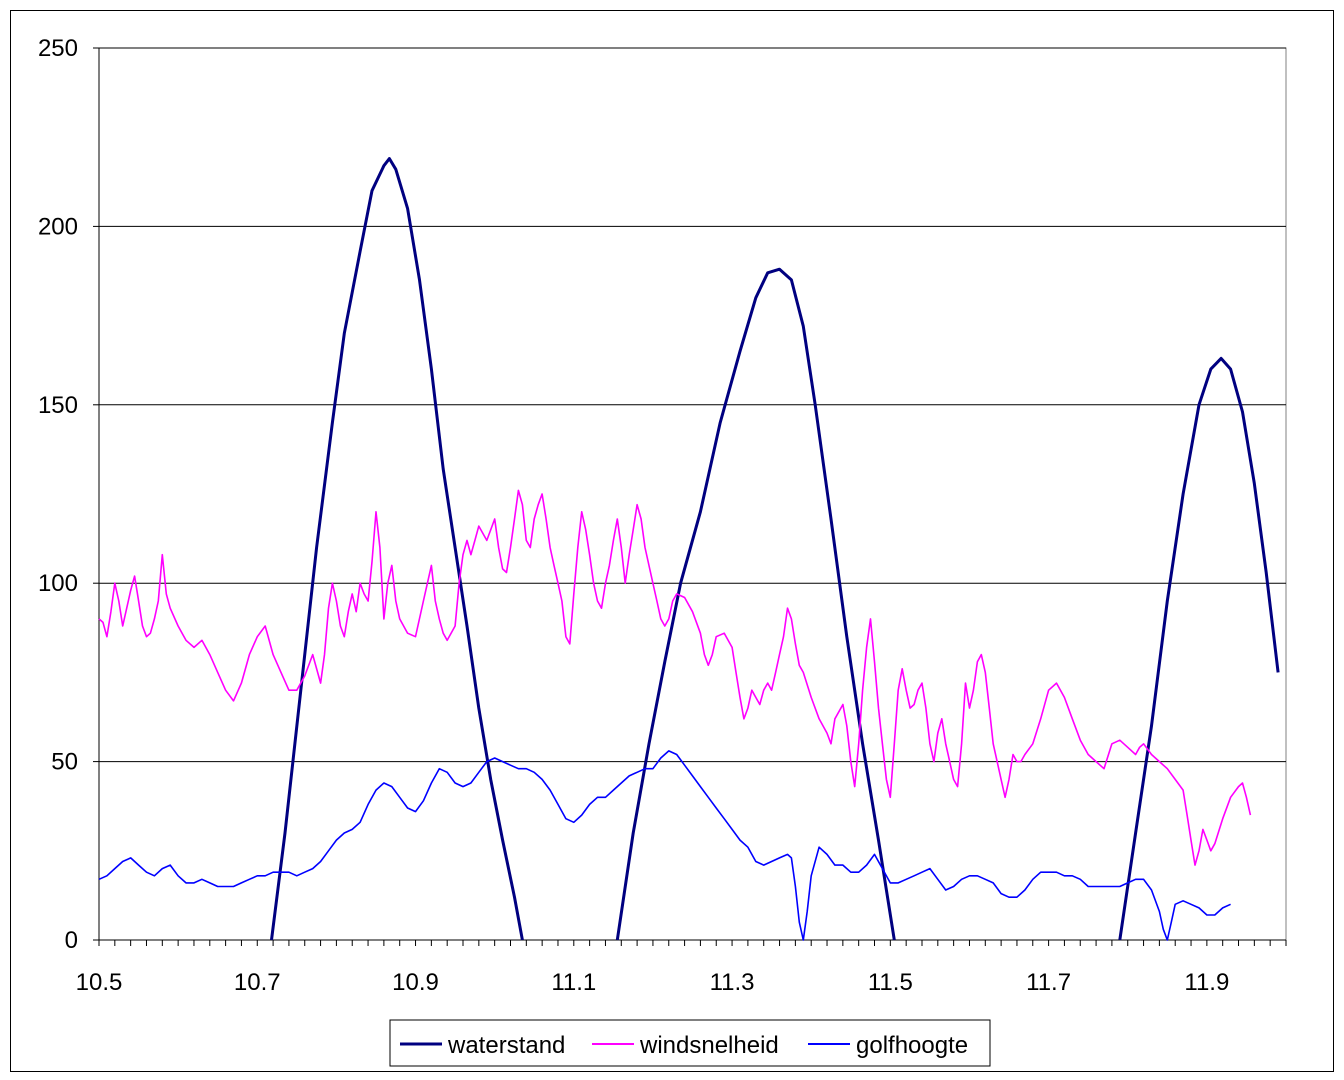 Image resolution: width=1344 pixels, height=1080 pixels. What do you see at coordinates (58, 48) in the screenshot?
I see `y-tick-label: 250` at bounding box center [58, 48].